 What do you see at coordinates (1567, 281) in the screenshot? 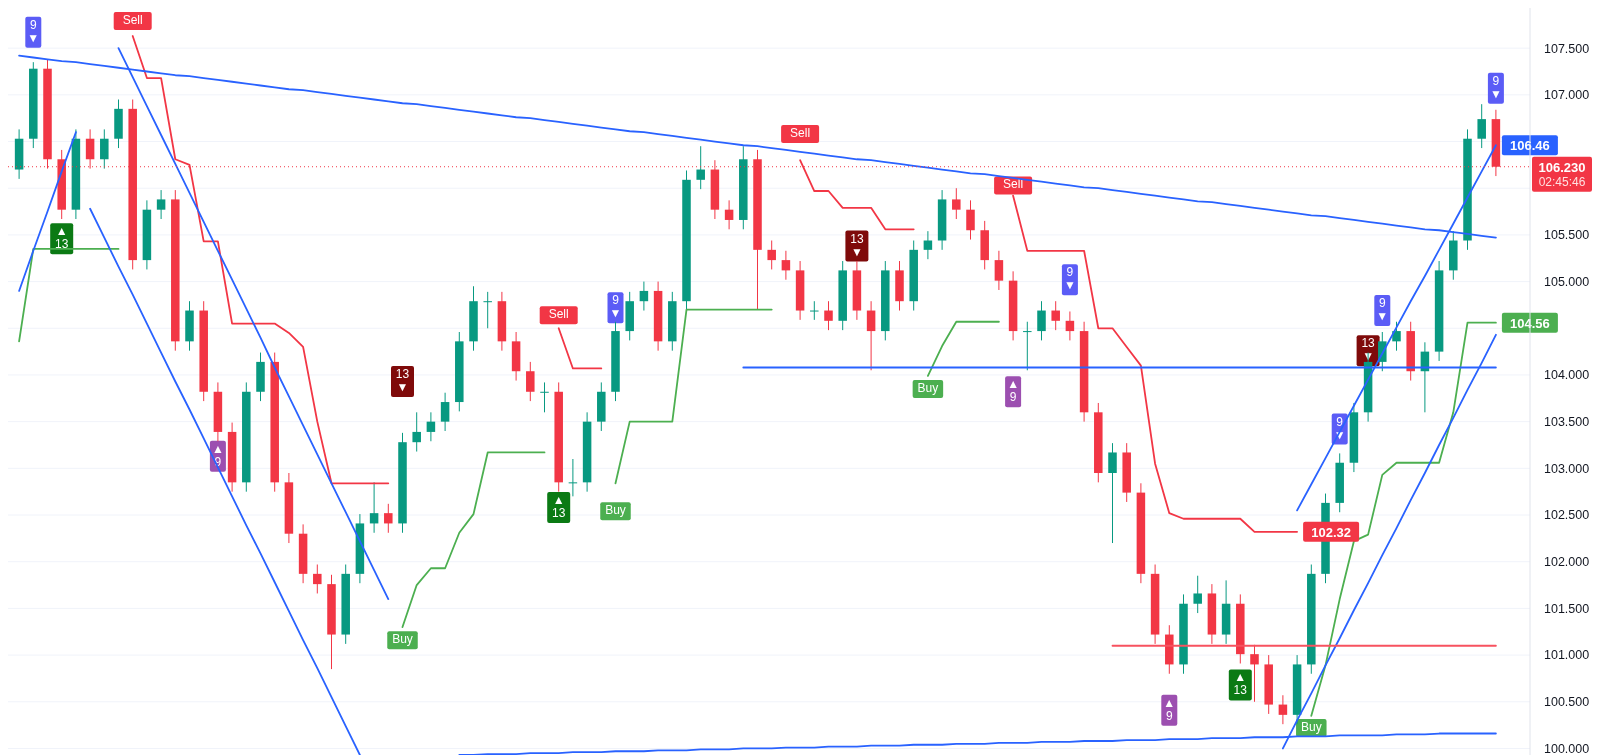
I see `y-tick-label: 105.000` at bounding box center [1567, 281].